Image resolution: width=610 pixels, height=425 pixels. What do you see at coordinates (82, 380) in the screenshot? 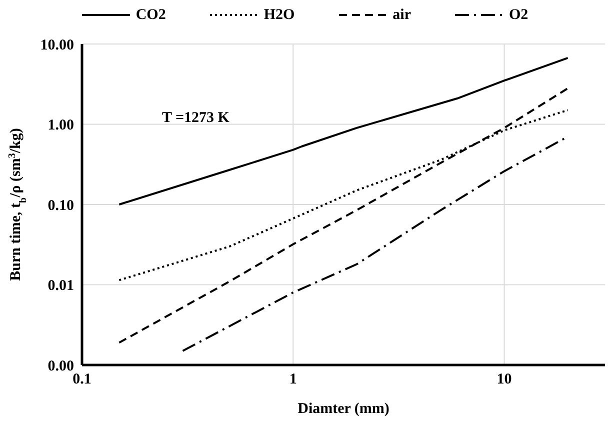
I see `x-tick-label: 0.1` at bounding box center [82, 380].